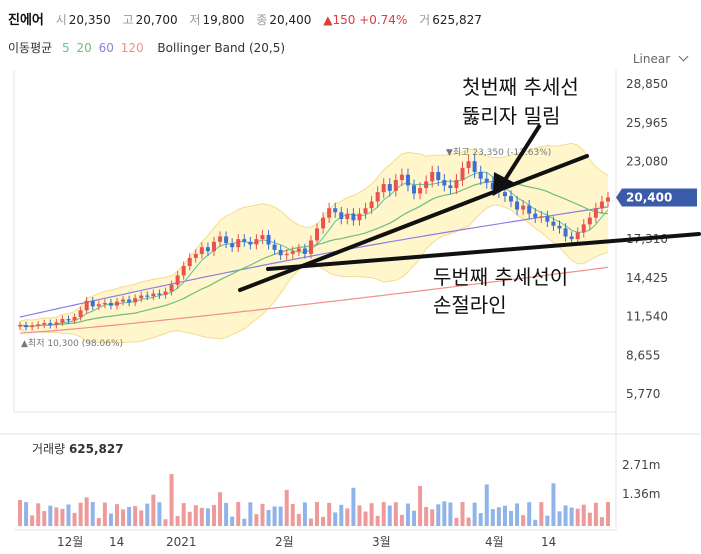 The height and width of the screenshot is (554, 701). Describe the element at coordinates (128, 20) in the screenshot. I see `high-label: 고` at that location.